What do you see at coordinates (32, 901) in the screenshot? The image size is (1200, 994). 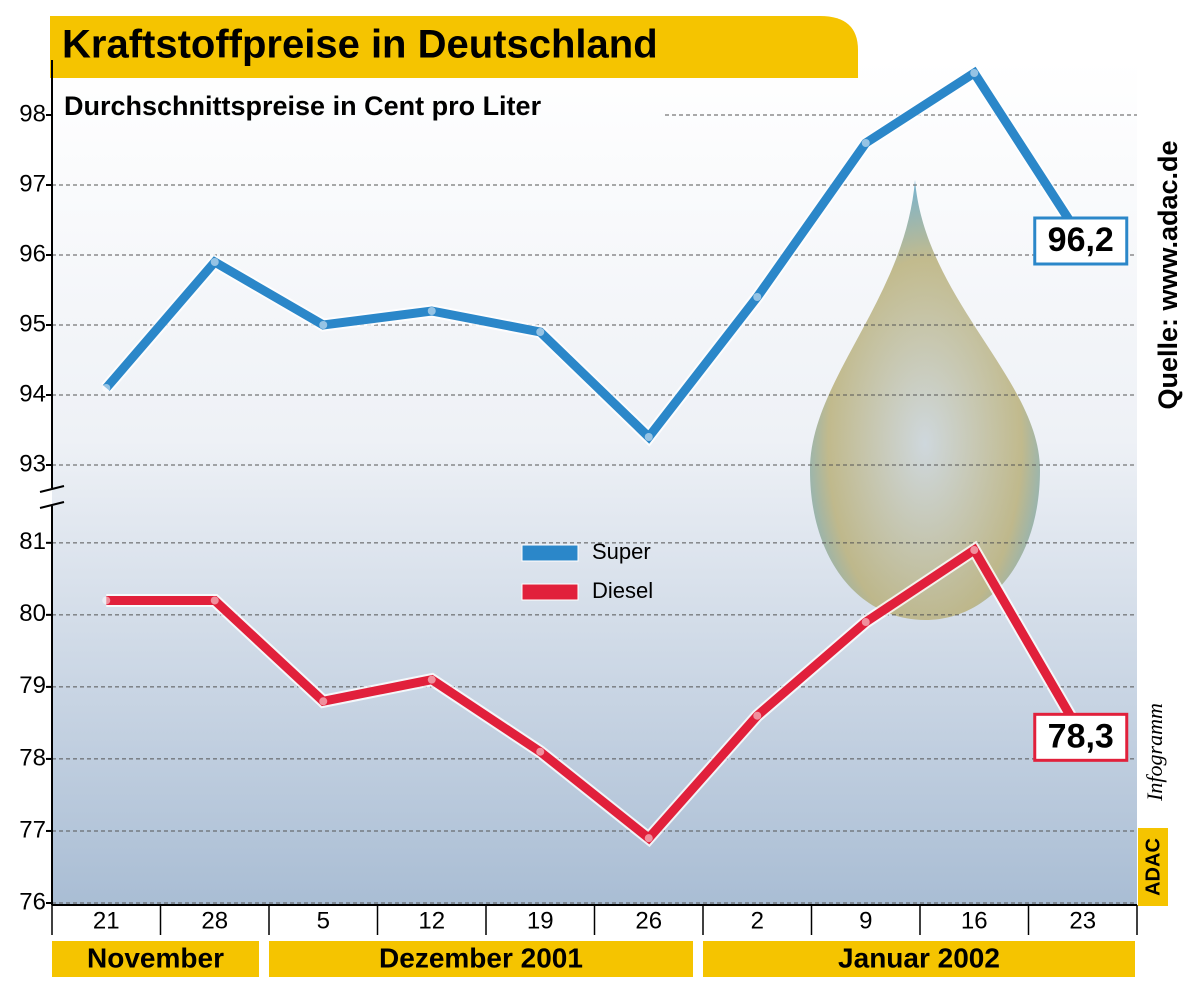 I see `y-tick-label: 76` at bounding box center [32, 901].